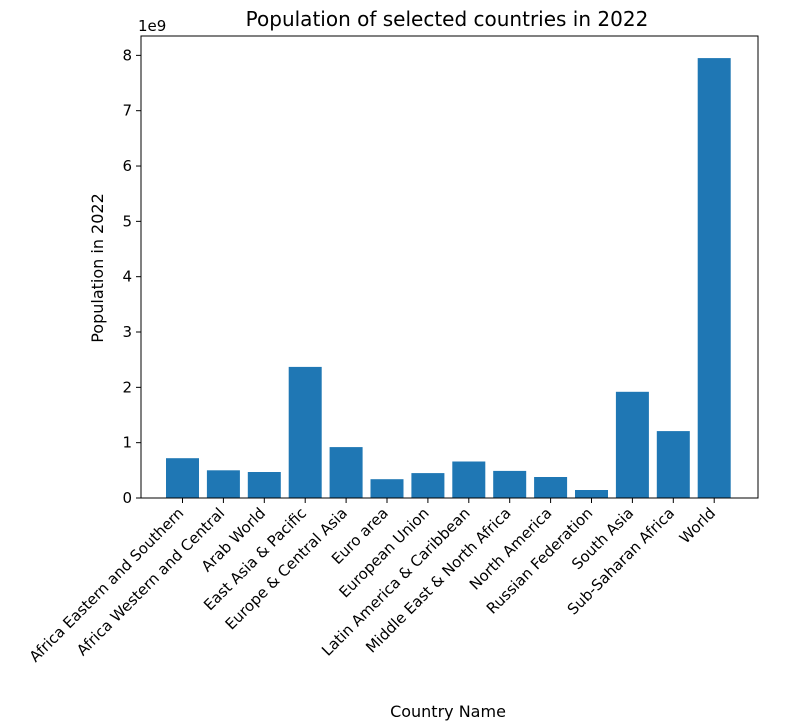 This screenshot has height=722, width=800. Describe the element at coordinates (127, 111) in the screenshot. I see `y-tick-label: 7` at that location.